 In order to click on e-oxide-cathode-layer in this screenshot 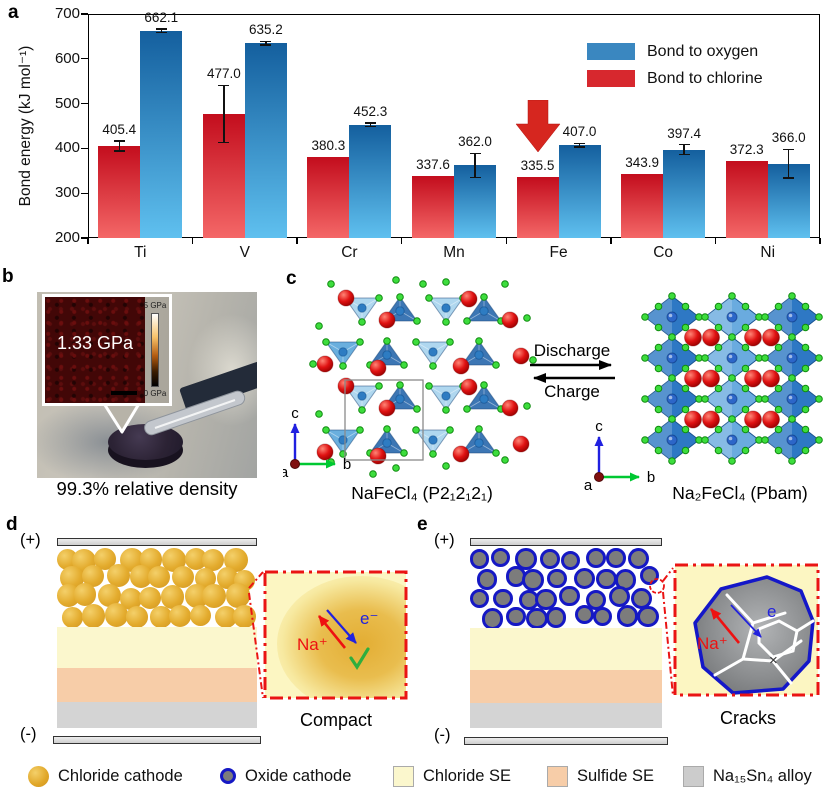, I will do `click(566, 589)`.